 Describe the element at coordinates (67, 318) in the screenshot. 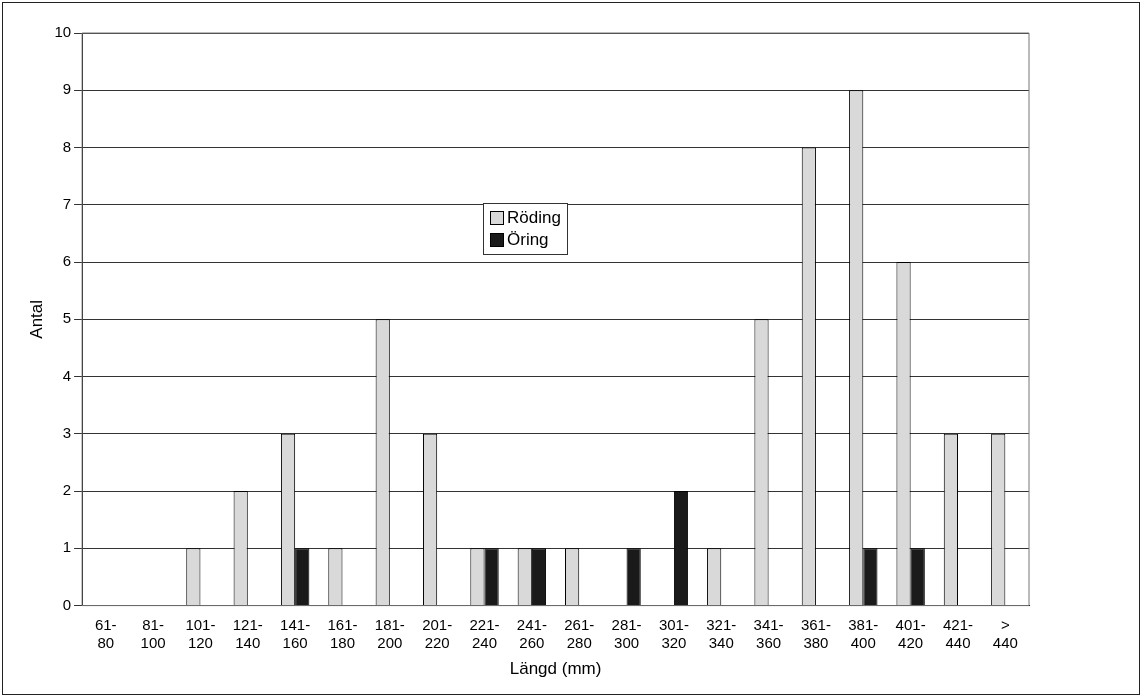

I see `y-tick-label: 5` at that location.